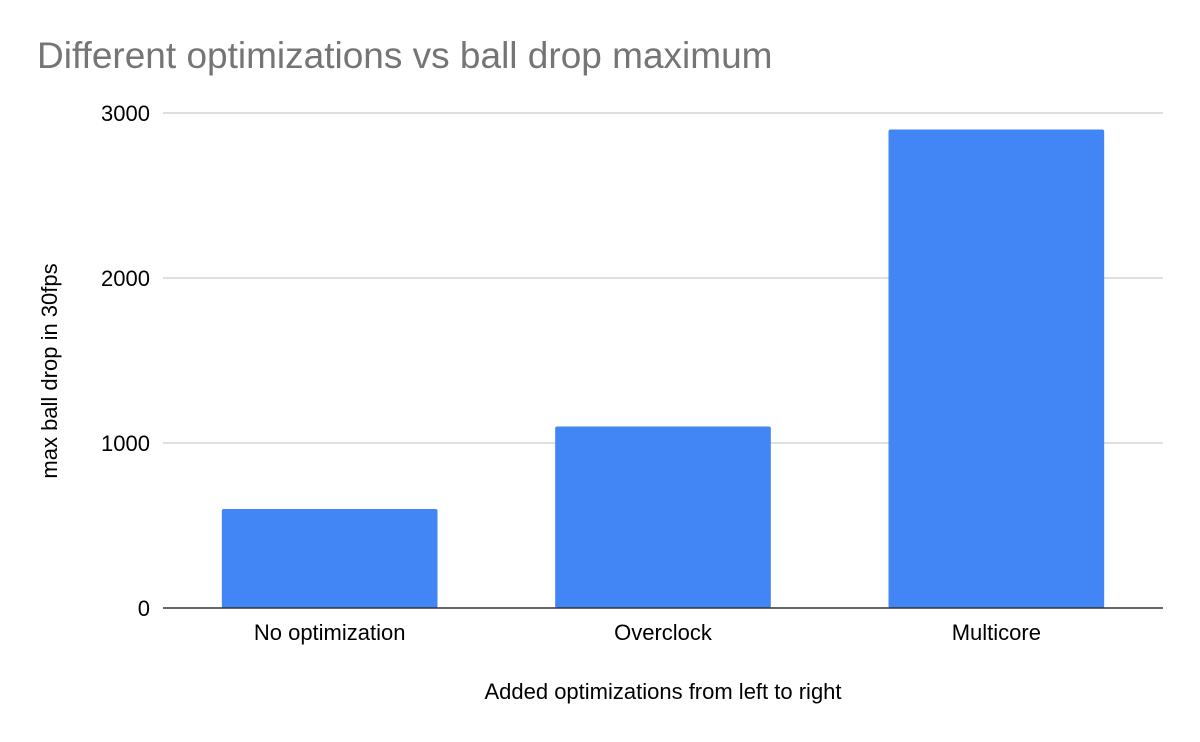  Describe the element at coordinates (663, 632) in the screenshot. I see `x-tick-label: Overclock` at that location.